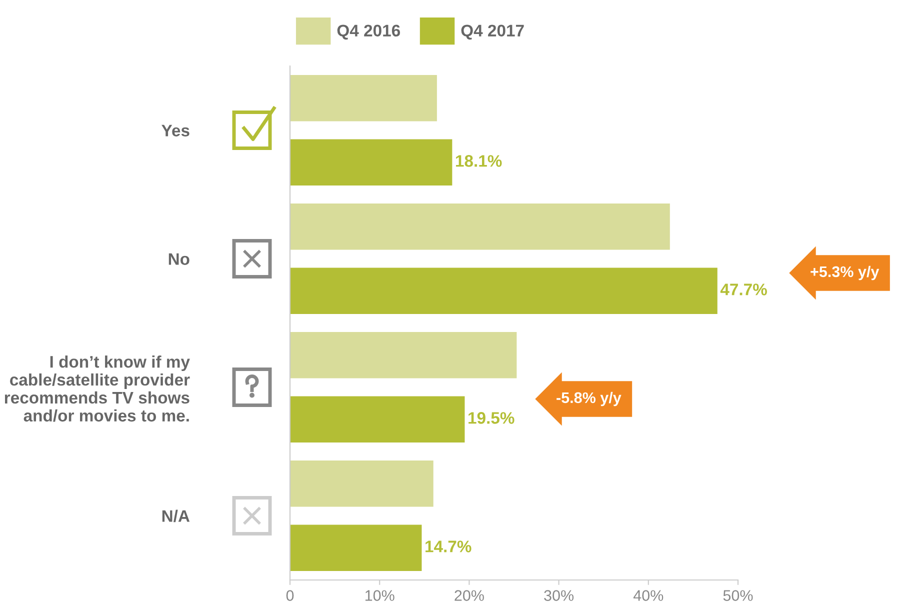 This screenshot has width=917, height=609. Describe the element at coordinates (176, 130) in the screenshot. I see `y-tick-label: Yes` at that location.